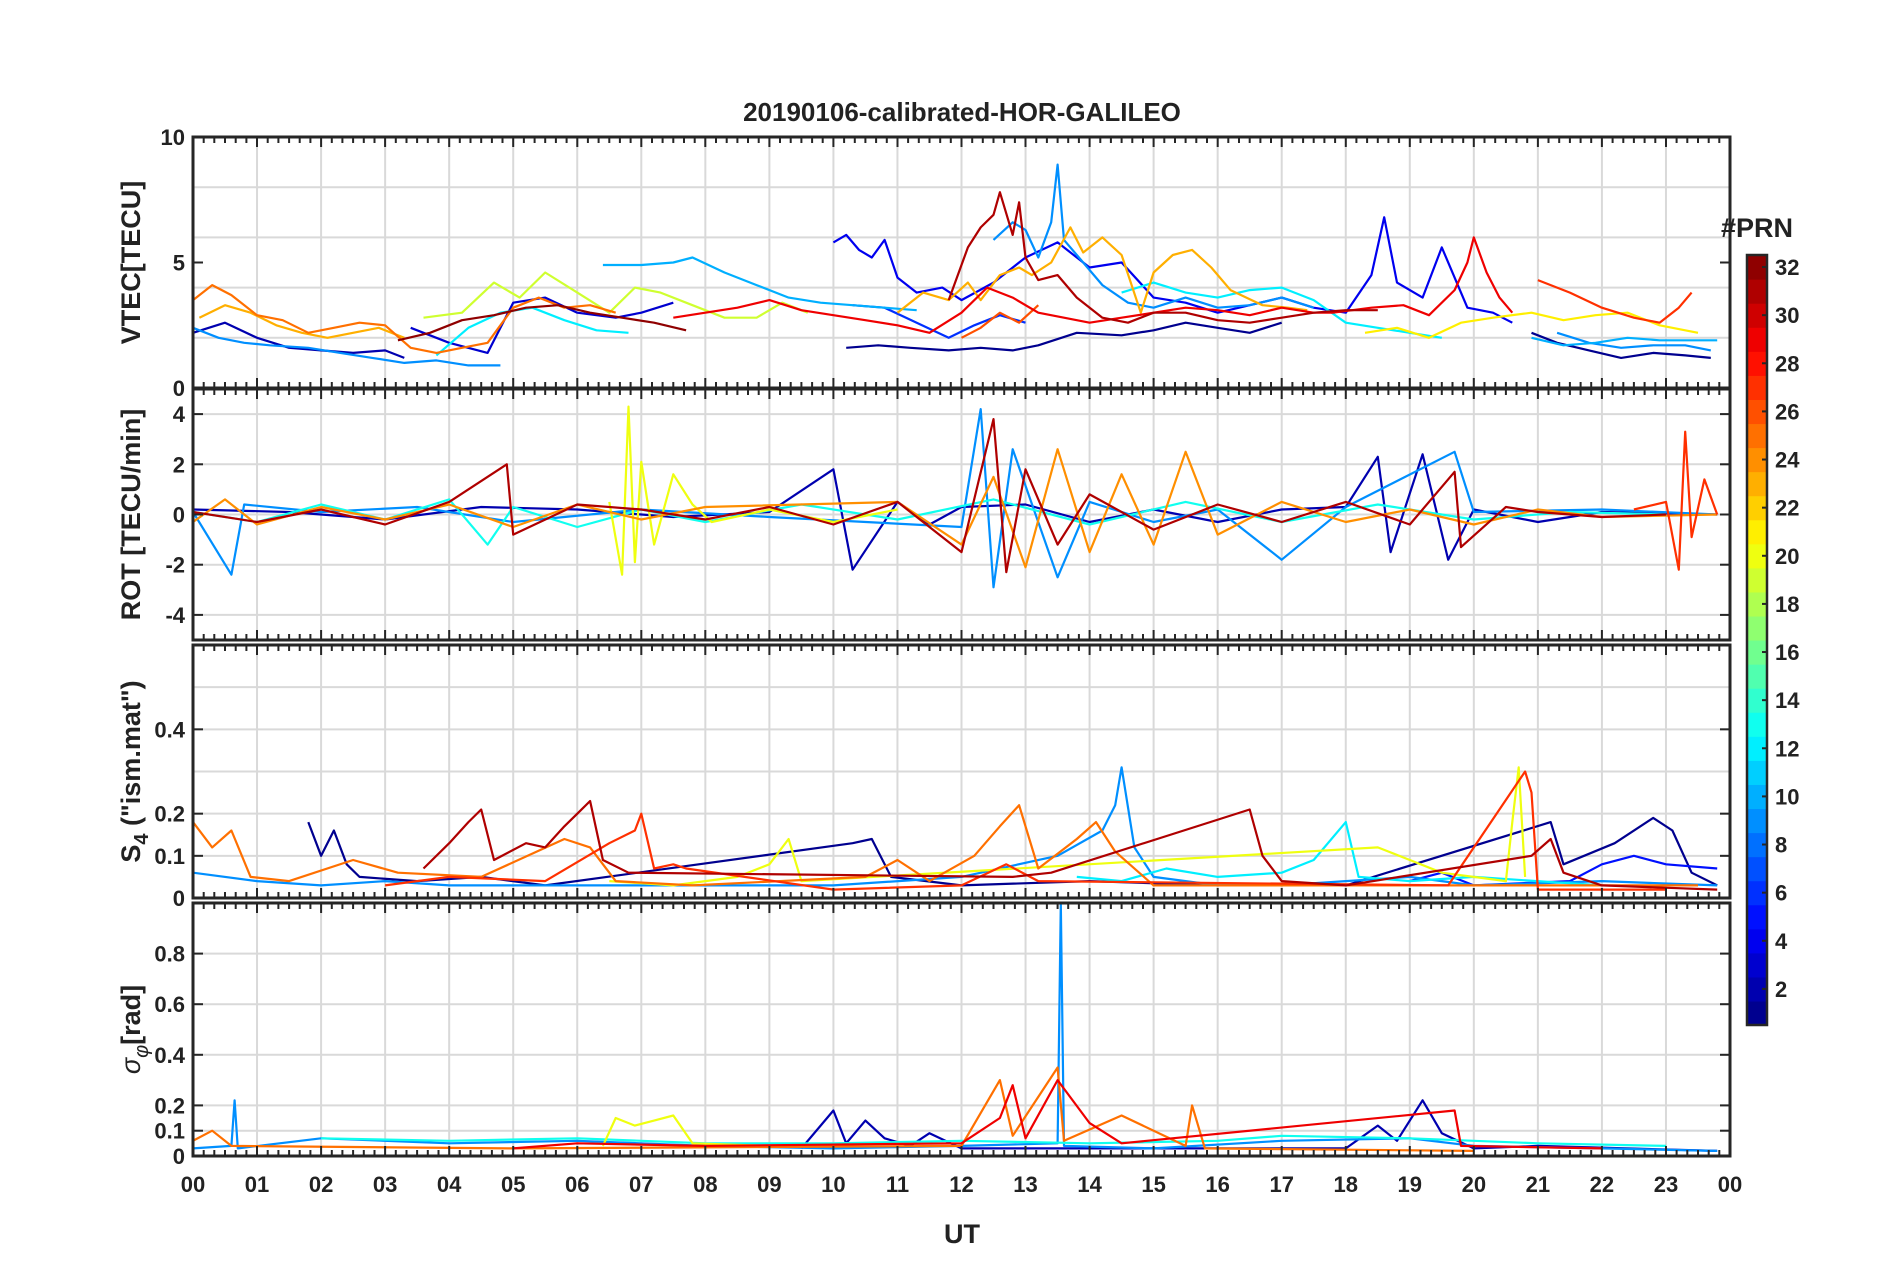 The height and width of the screenshot is (1272, 1902). Describe the element at coordinates (179, 263) in the screenshot. I see `y-tick-label: 5` at that location.